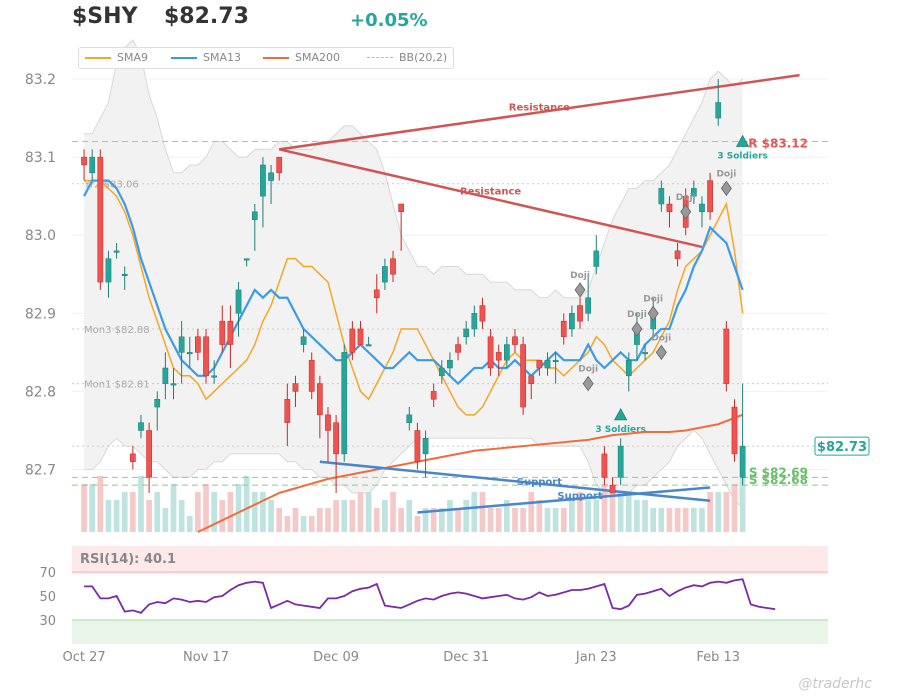  I want to click on x-tick-label: Oct 27, so click(83, 657).